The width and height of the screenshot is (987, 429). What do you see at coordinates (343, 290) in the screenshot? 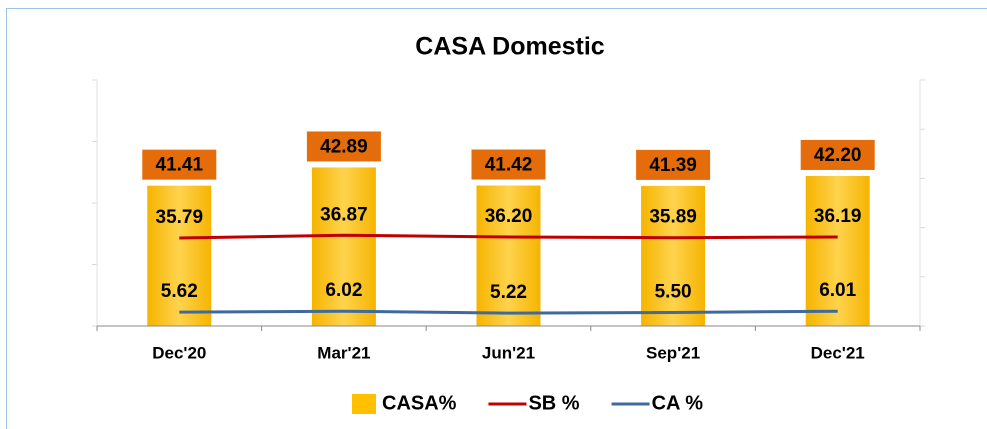
I see `line-label: 6.02` at bounding box center [343, 290].